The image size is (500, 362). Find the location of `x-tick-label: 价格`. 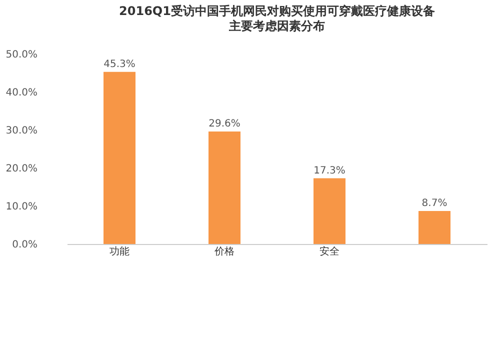

x-tick-label: 价格 is located at coordinates (224, 252).